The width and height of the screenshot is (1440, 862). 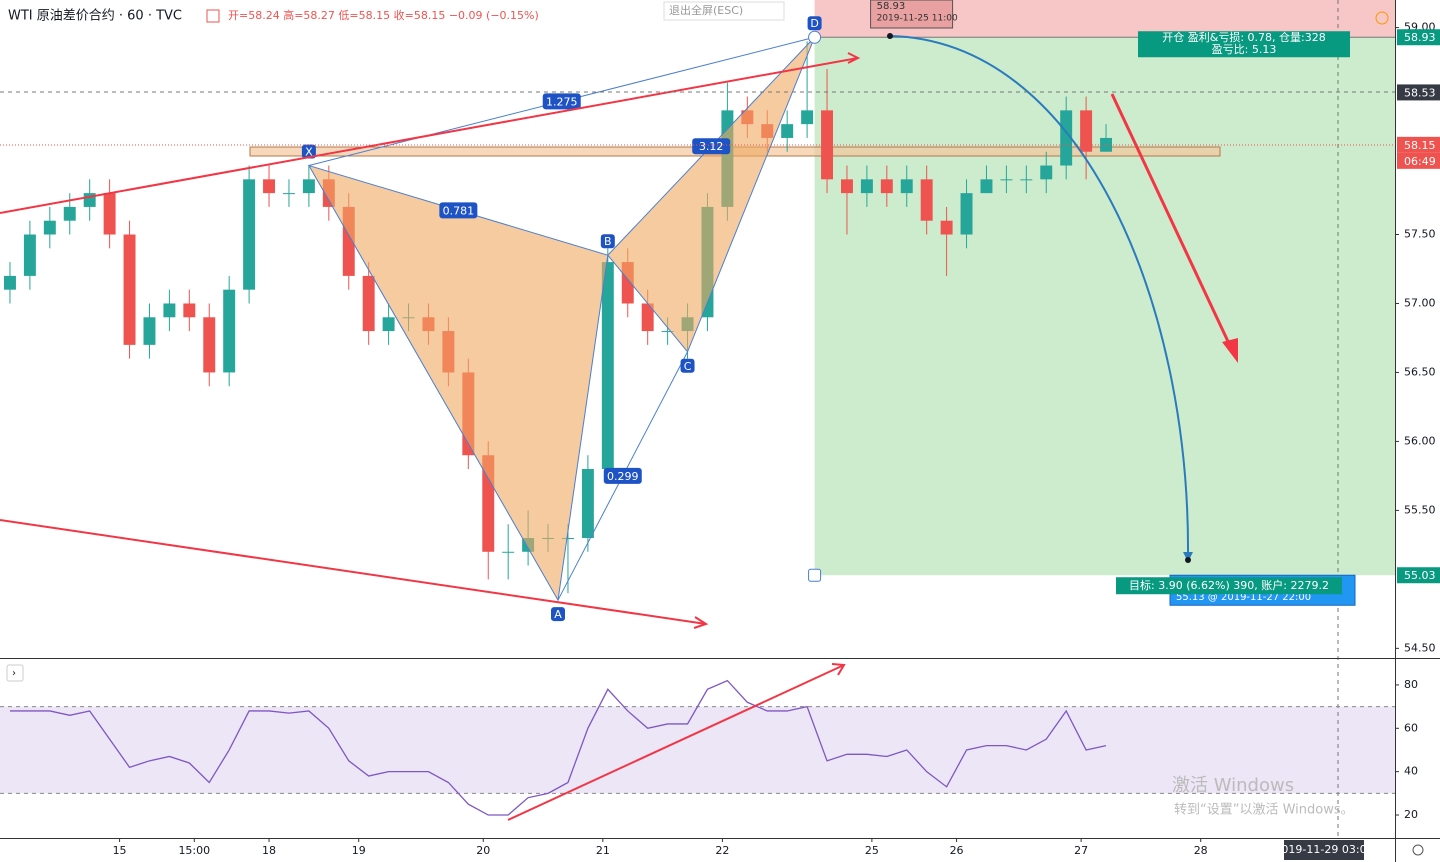 I want to click on x-tick-label: 19, so click(x=359, y=850).